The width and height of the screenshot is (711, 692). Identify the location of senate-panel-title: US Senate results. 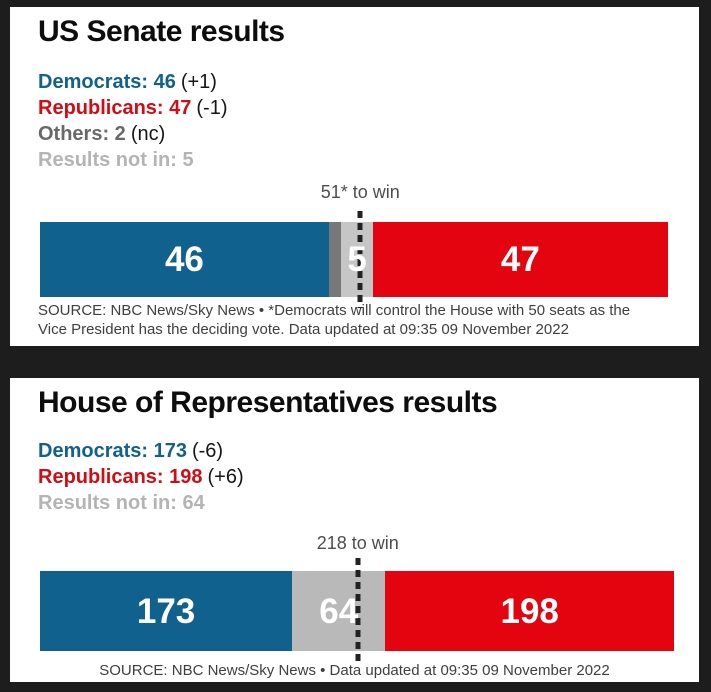
(161, 31).